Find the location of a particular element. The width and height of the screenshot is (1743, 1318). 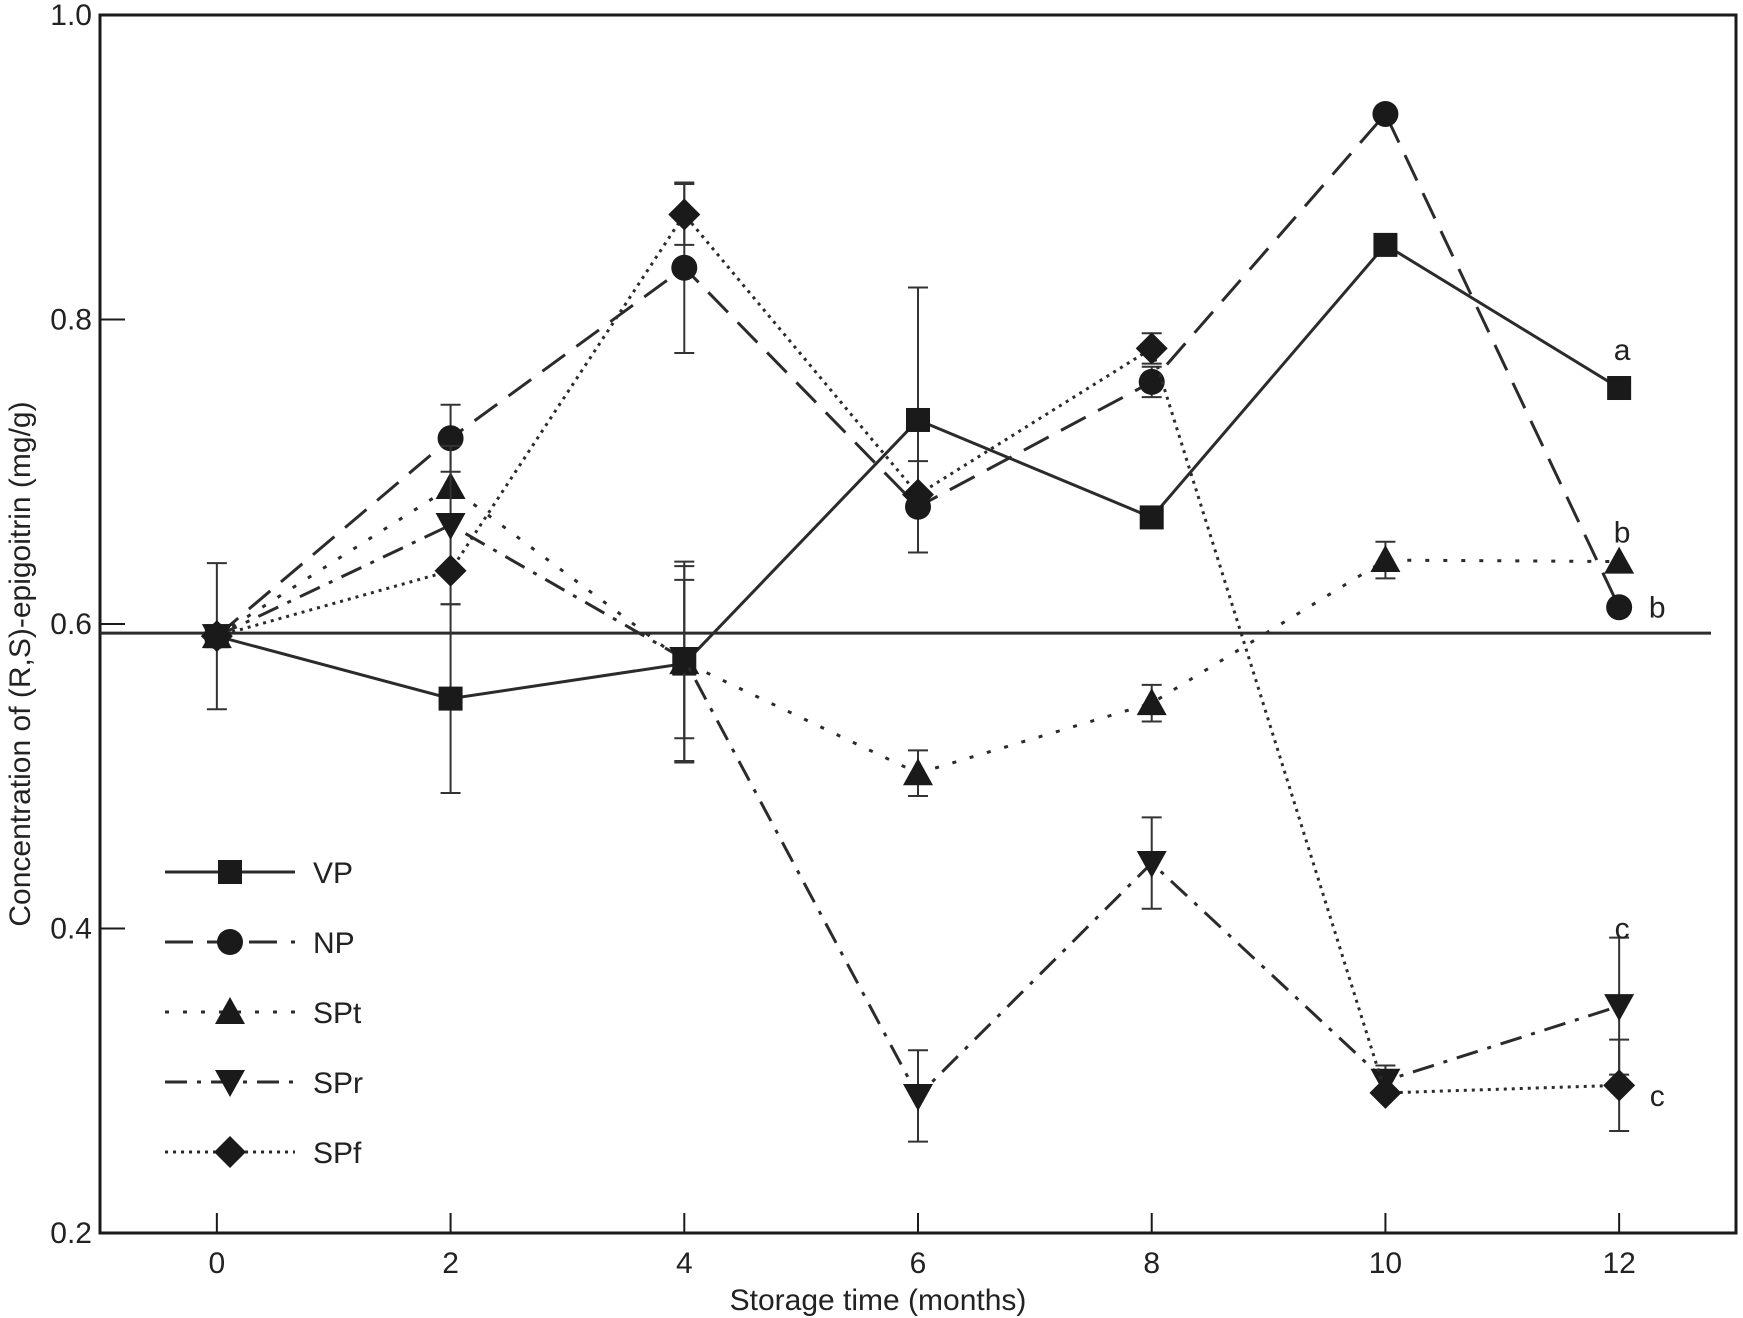

x-tick-label: 4 is located at coordinates (684, 1263).